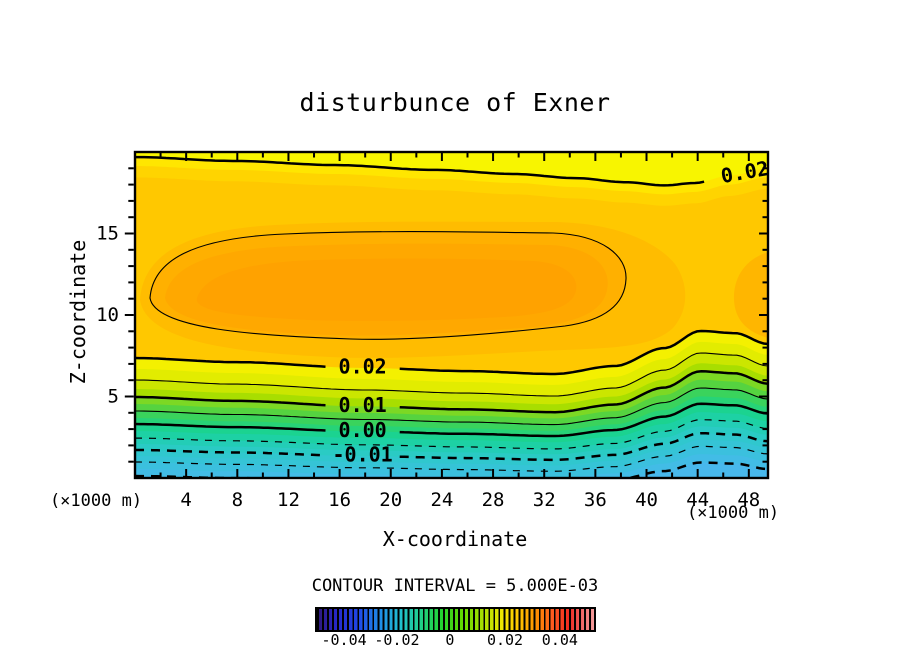 This screenshot has width=904, height=654. What do you see at coordinates (237, 500) in the screenshot?
I see `x-tick-label: 8` at bounding box center [237, 500].